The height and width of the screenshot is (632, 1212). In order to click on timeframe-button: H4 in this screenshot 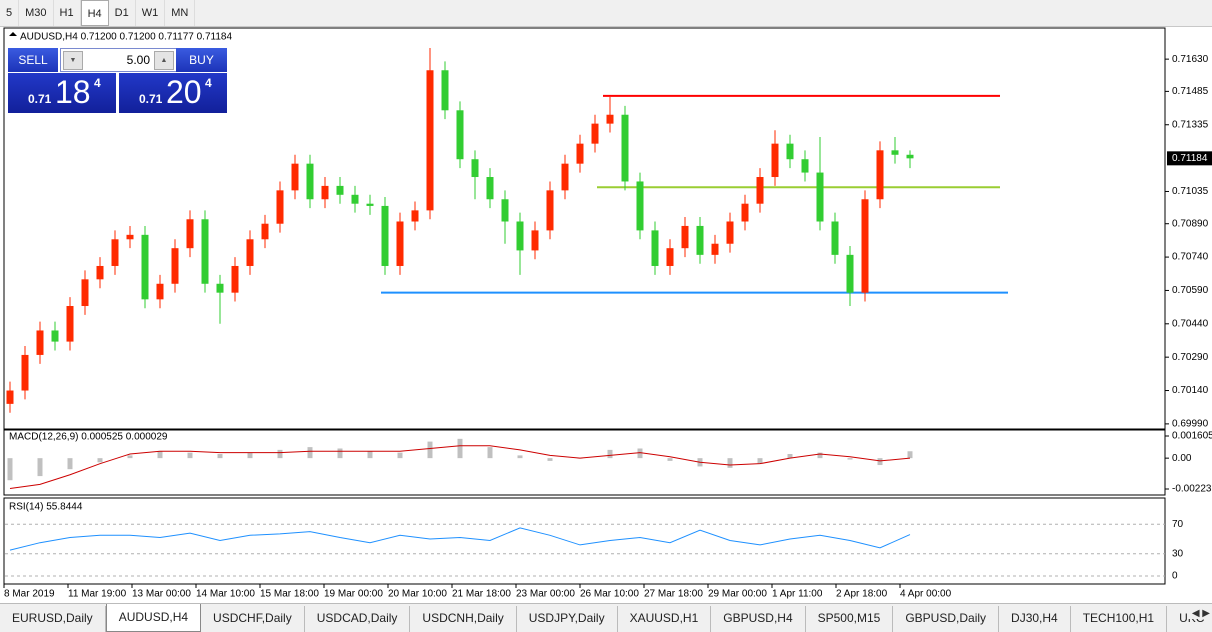, I will do `click(94, 13)`.